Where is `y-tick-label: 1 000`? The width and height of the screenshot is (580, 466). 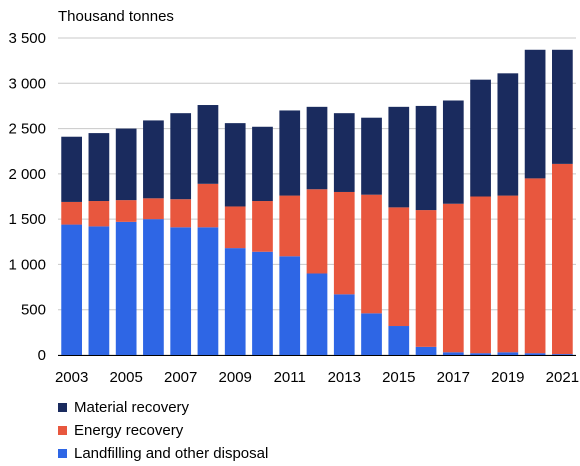 y-tick-label: 1 000 is located at coordinates (27, 264).